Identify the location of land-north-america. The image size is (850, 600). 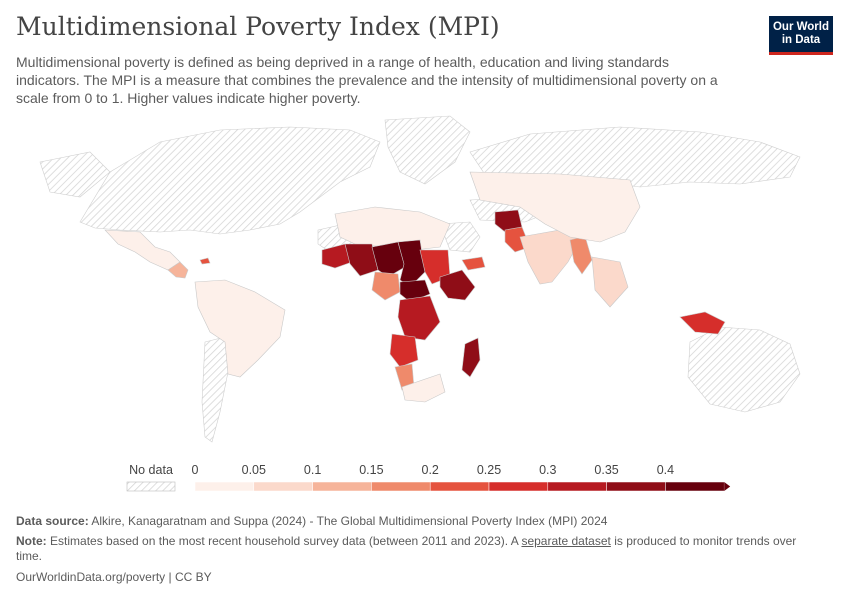
(230, 180).